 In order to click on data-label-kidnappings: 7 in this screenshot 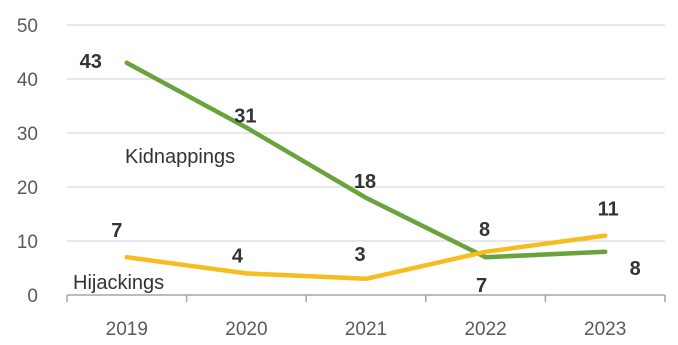, I will do `click(481, 286)`.